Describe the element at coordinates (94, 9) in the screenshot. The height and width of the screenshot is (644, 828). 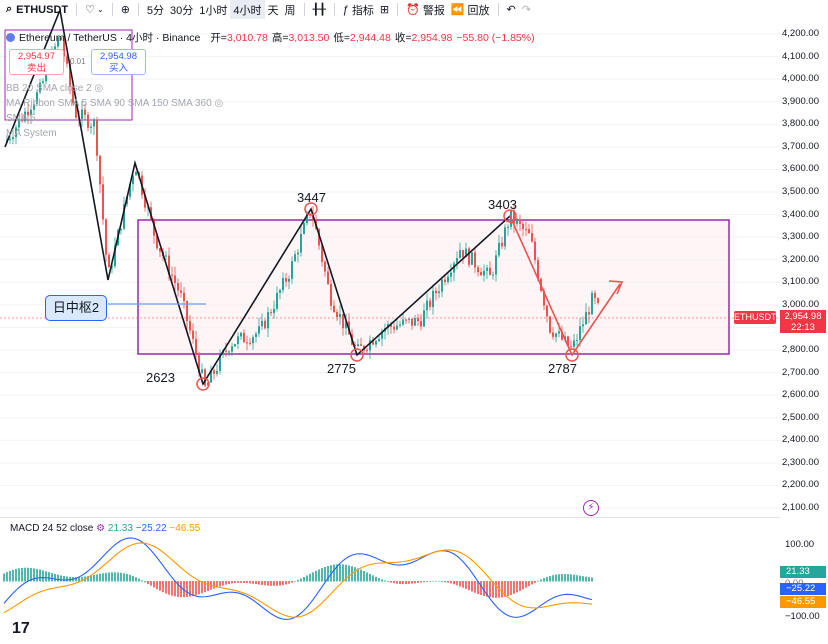
I see `watchlist-heart-button: ♡ ⌄` at that location.